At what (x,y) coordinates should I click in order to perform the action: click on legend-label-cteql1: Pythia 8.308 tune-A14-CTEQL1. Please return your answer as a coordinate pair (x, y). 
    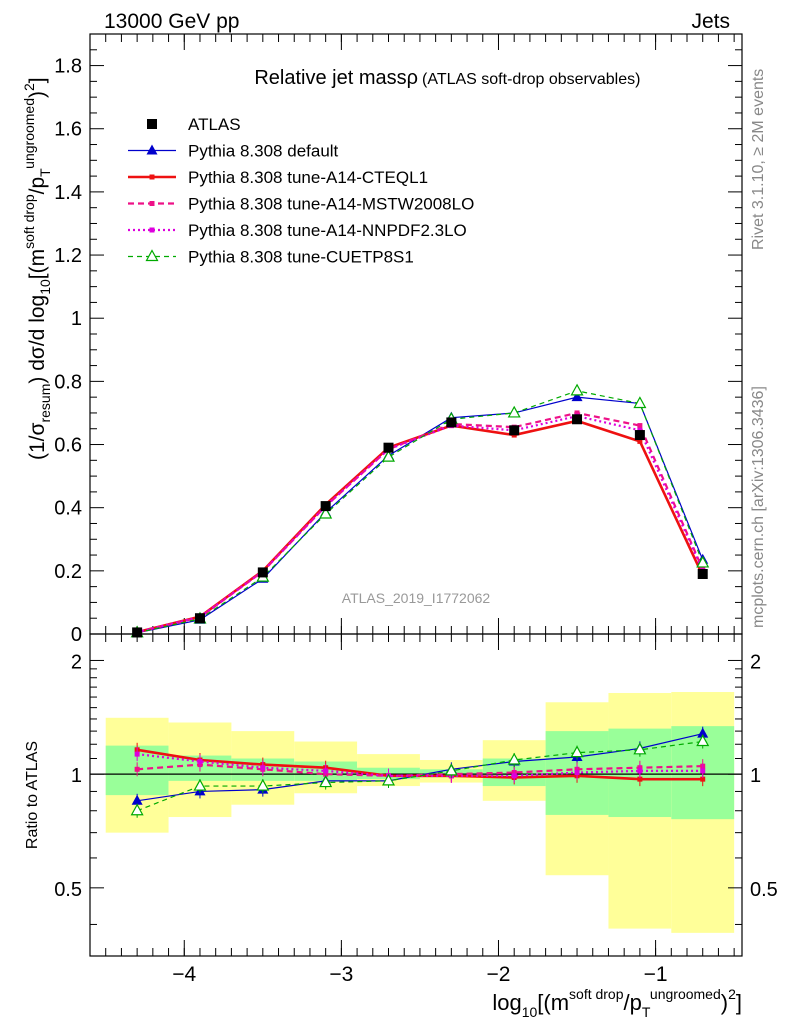
    Looking at the image, I should click on (308, 177).